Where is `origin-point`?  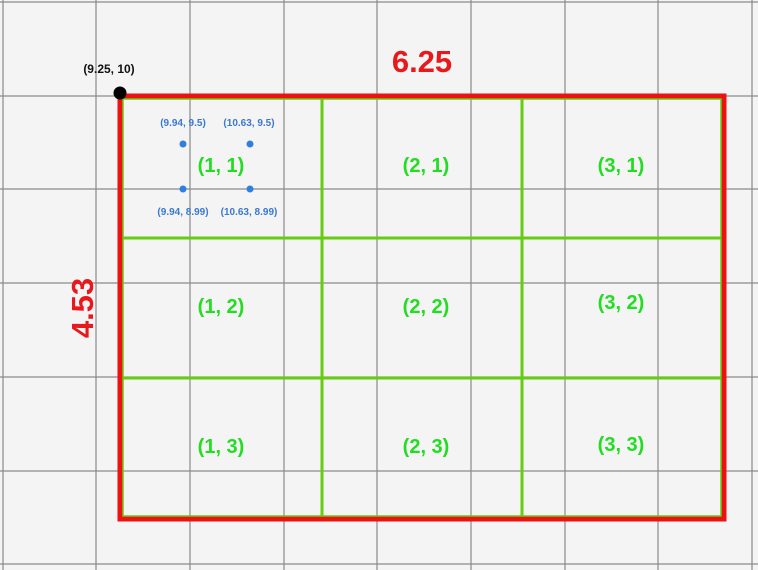 origin-point is located at coordinates (120, 93).